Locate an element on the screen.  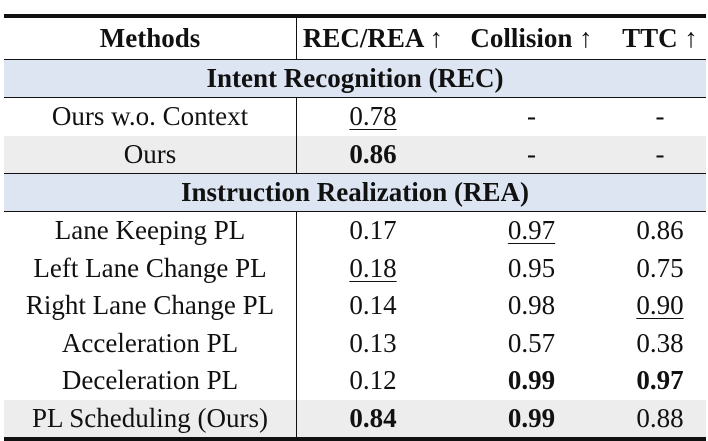
rec-value: 0.12 is located at coordinates (373, 380).